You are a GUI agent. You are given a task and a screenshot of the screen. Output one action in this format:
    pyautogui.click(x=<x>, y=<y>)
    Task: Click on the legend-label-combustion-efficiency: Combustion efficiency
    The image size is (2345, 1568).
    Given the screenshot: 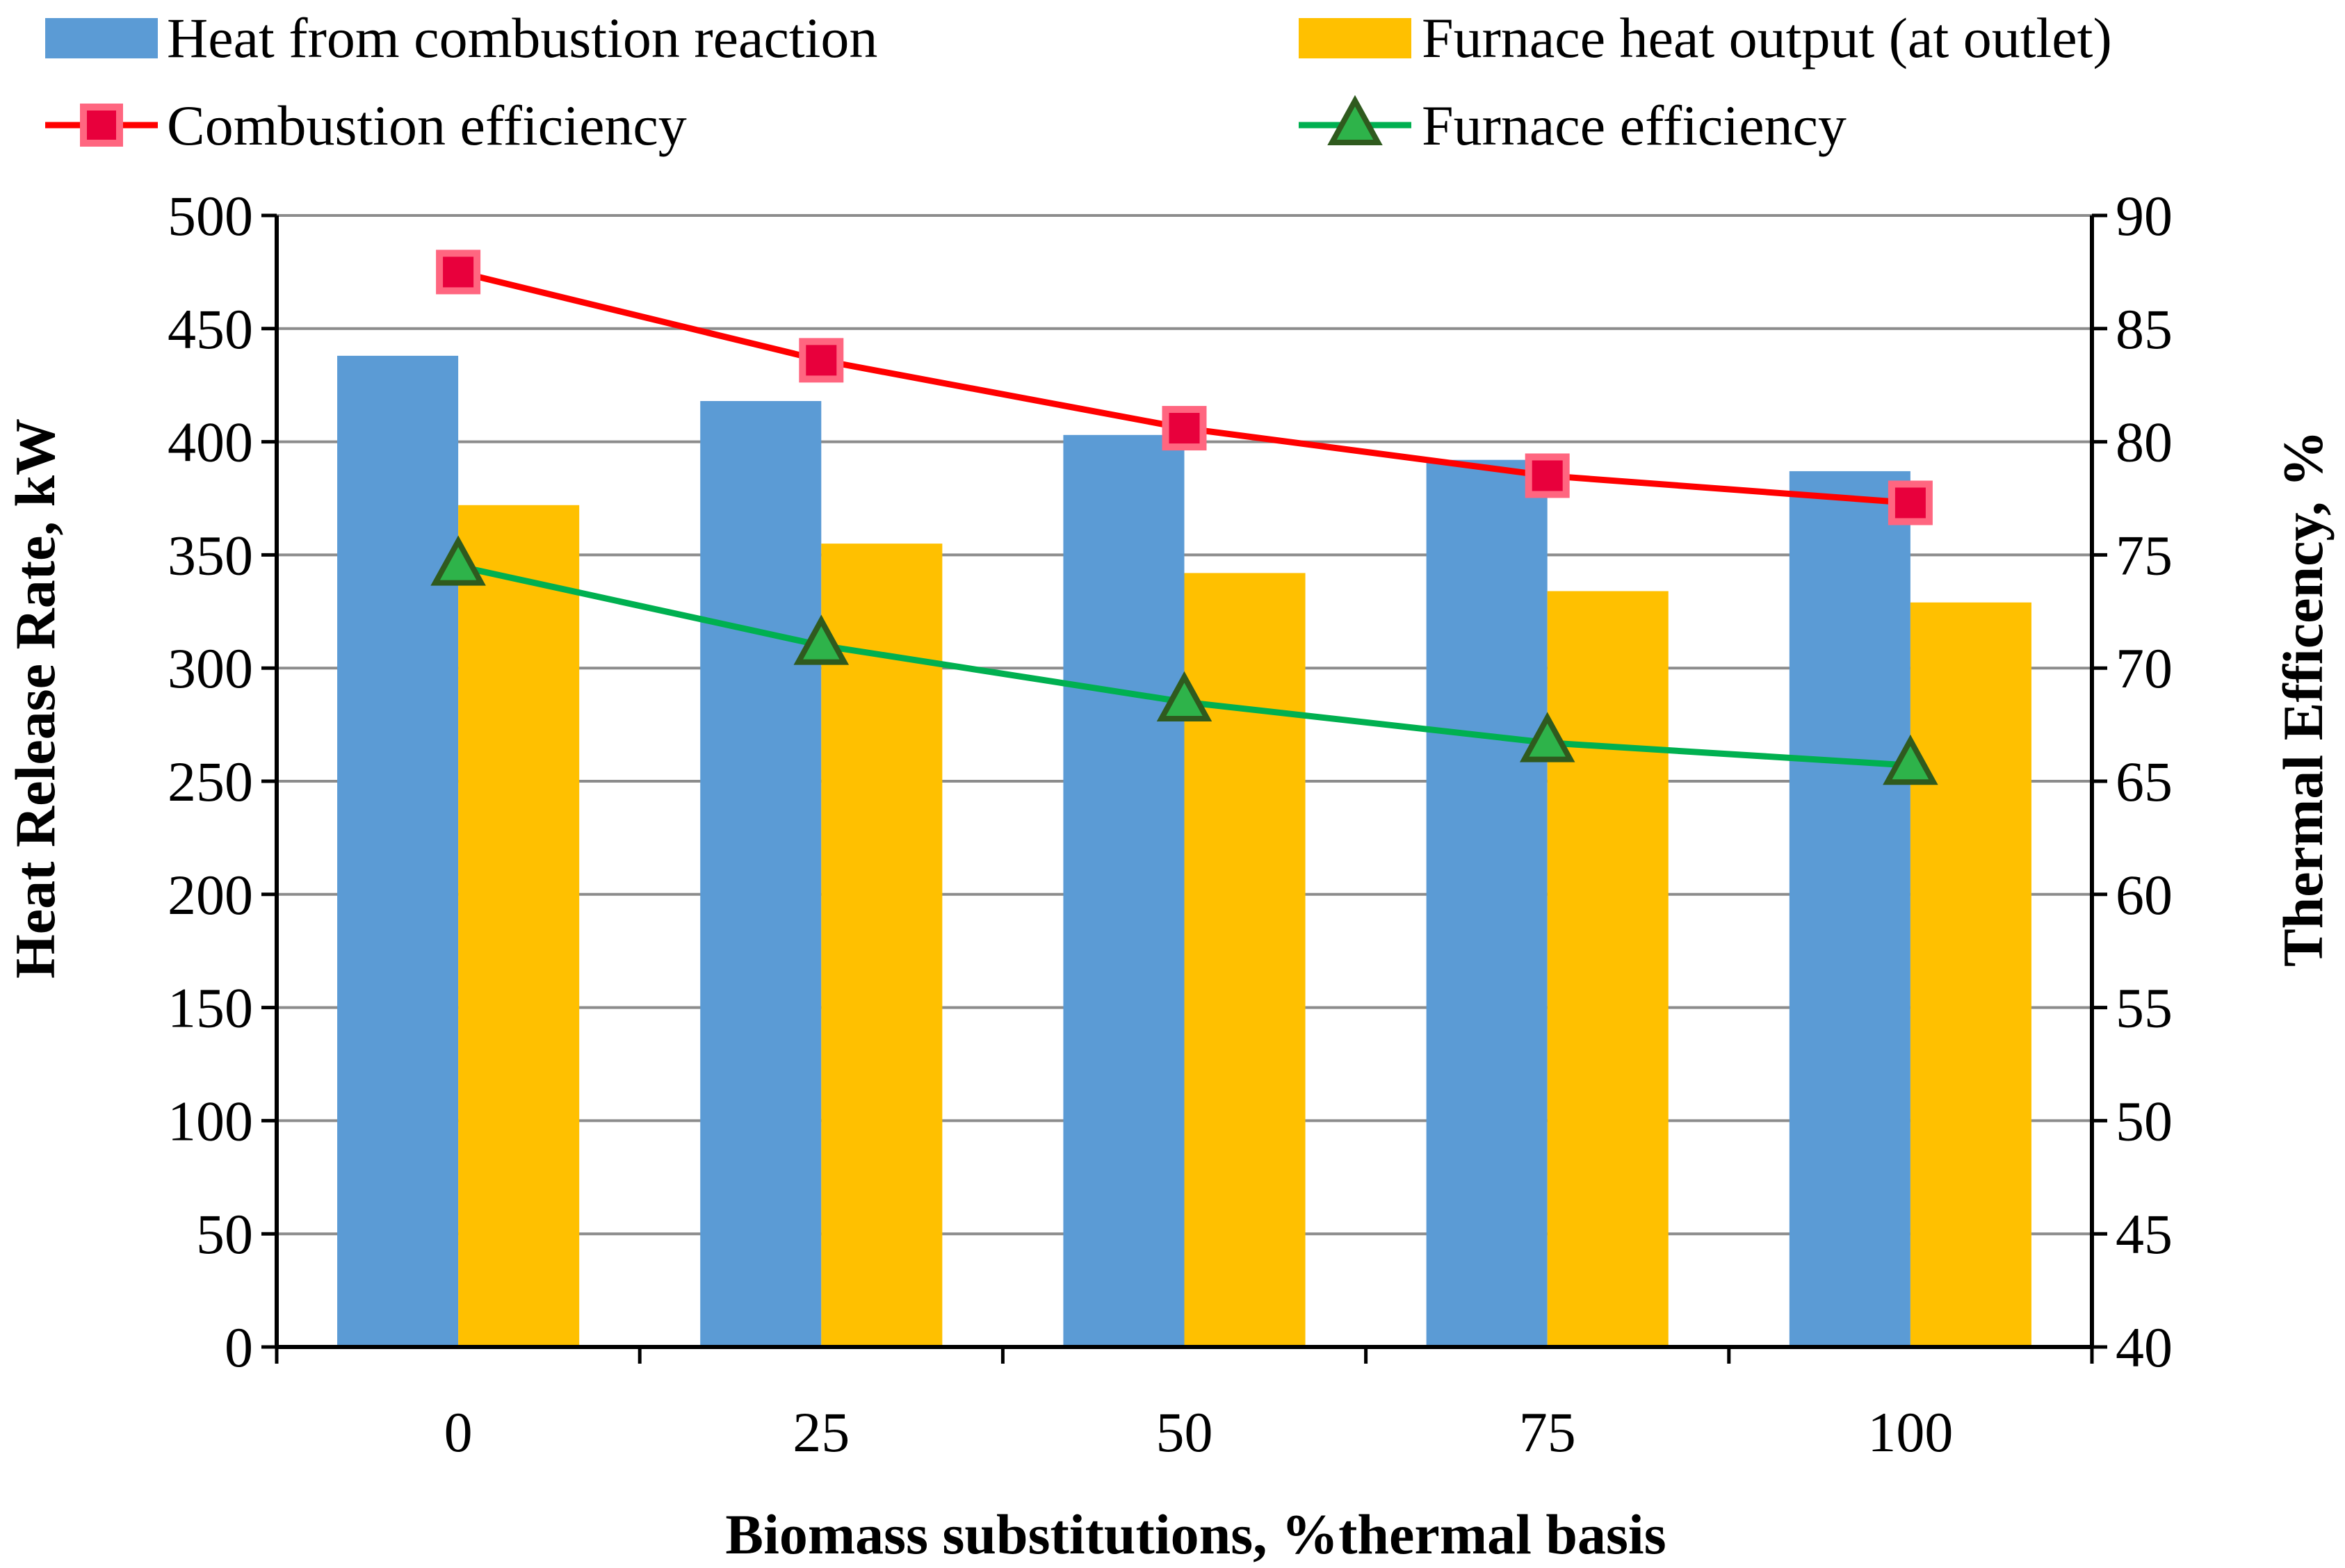 What is the action you would take?
    pyautogui.click(x=427, y=125)
    